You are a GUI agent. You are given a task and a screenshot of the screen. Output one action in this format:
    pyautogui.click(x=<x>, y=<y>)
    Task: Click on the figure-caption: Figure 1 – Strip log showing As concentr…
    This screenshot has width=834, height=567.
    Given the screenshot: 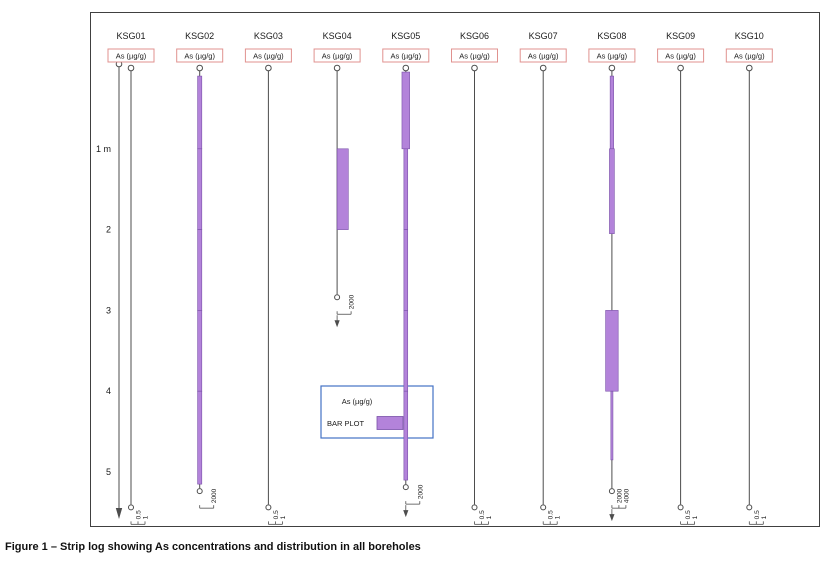 What is the action you would take?
    pyautogui.click(x=213, y=547)
    